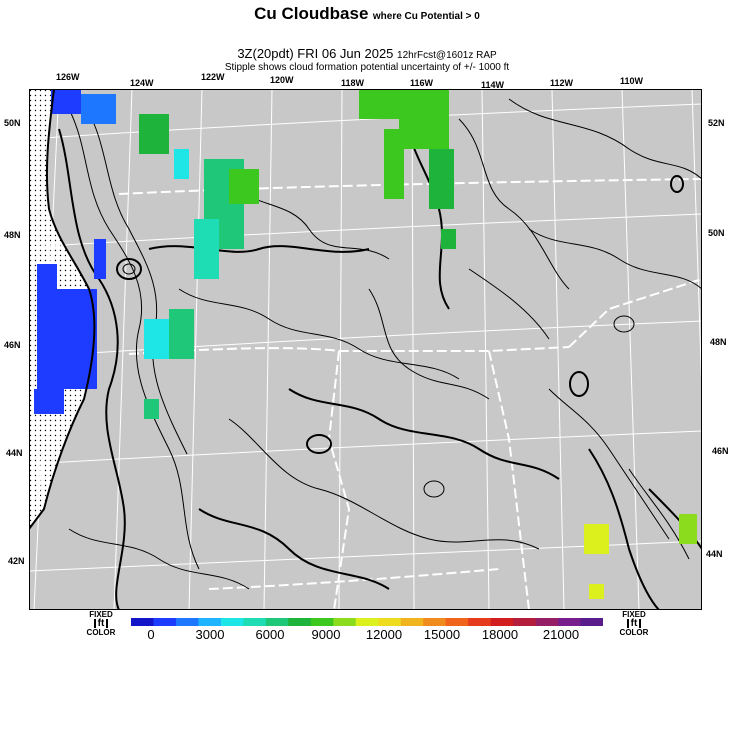 This screenshot has height=734, width=734. I want to click on lat-label-right-46n: 46N, so click(720, 451).